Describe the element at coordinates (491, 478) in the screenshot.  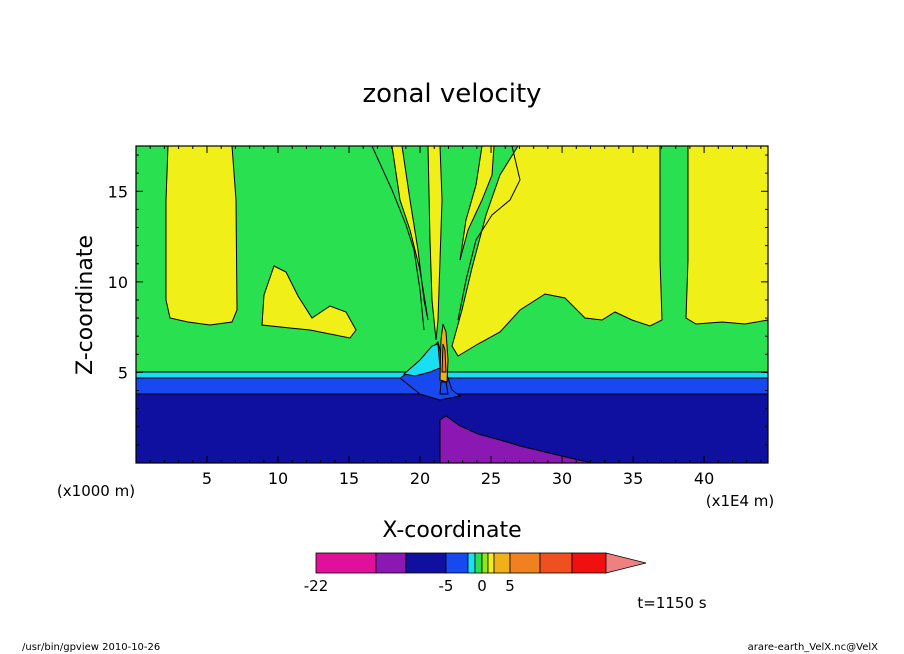
I see `x-tick-label: 25` at that location.